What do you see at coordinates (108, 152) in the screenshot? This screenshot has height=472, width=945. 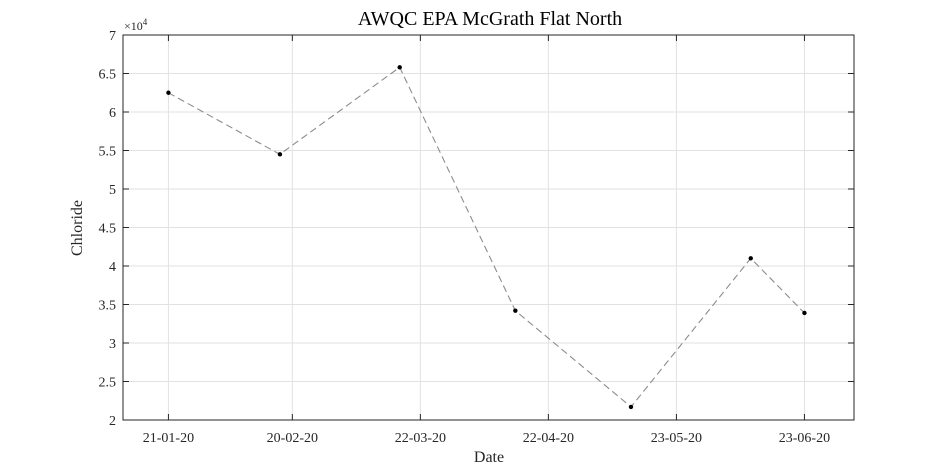 I see `y-tick-label: 5.5` at bounding box center [108, 152].